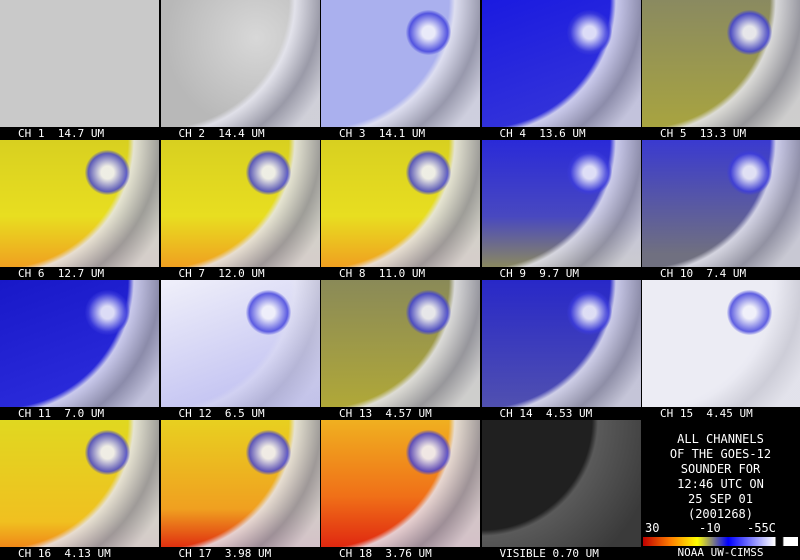 This screenshot has width=800, height=560. Describe the element at coordinates (720, 514) in the screenshot. I see `legend-line: (2001268)` at that location.